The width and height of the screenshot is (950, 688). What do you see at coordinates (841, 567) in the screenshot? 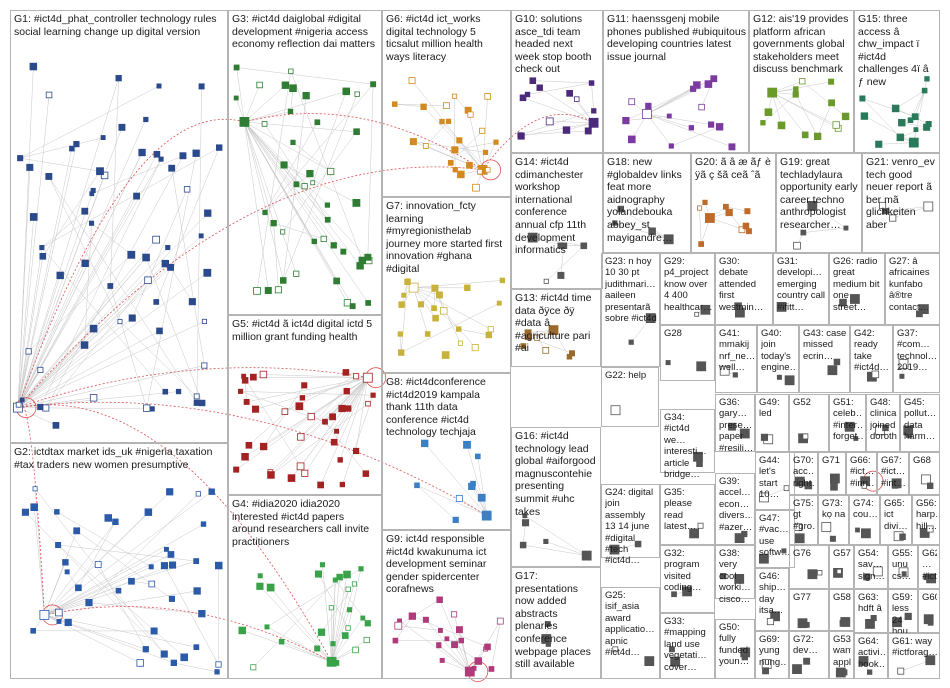
I see `group-box-g57: G57` at bounding box center [841, 567].